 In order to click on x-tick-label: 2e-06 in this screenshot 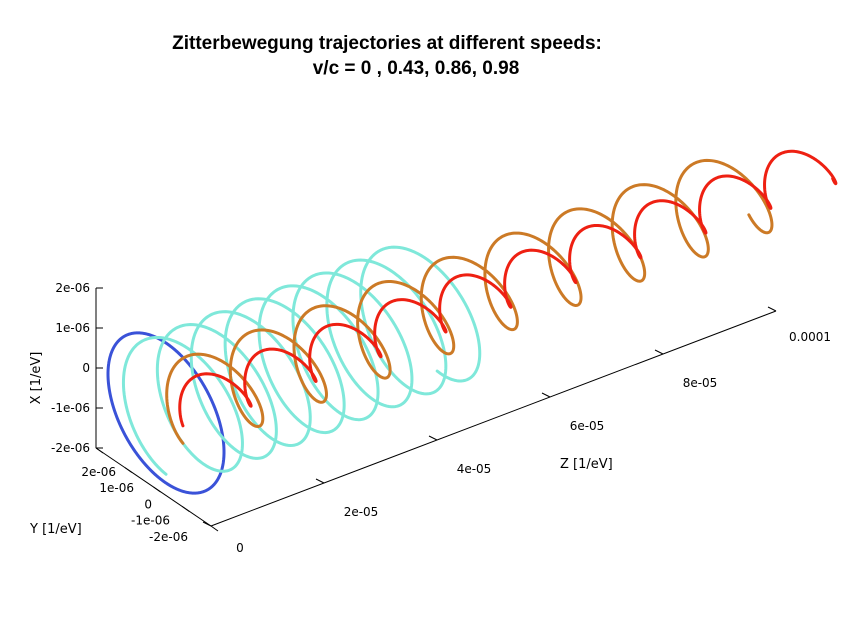, I will do `click(72, 288)`.